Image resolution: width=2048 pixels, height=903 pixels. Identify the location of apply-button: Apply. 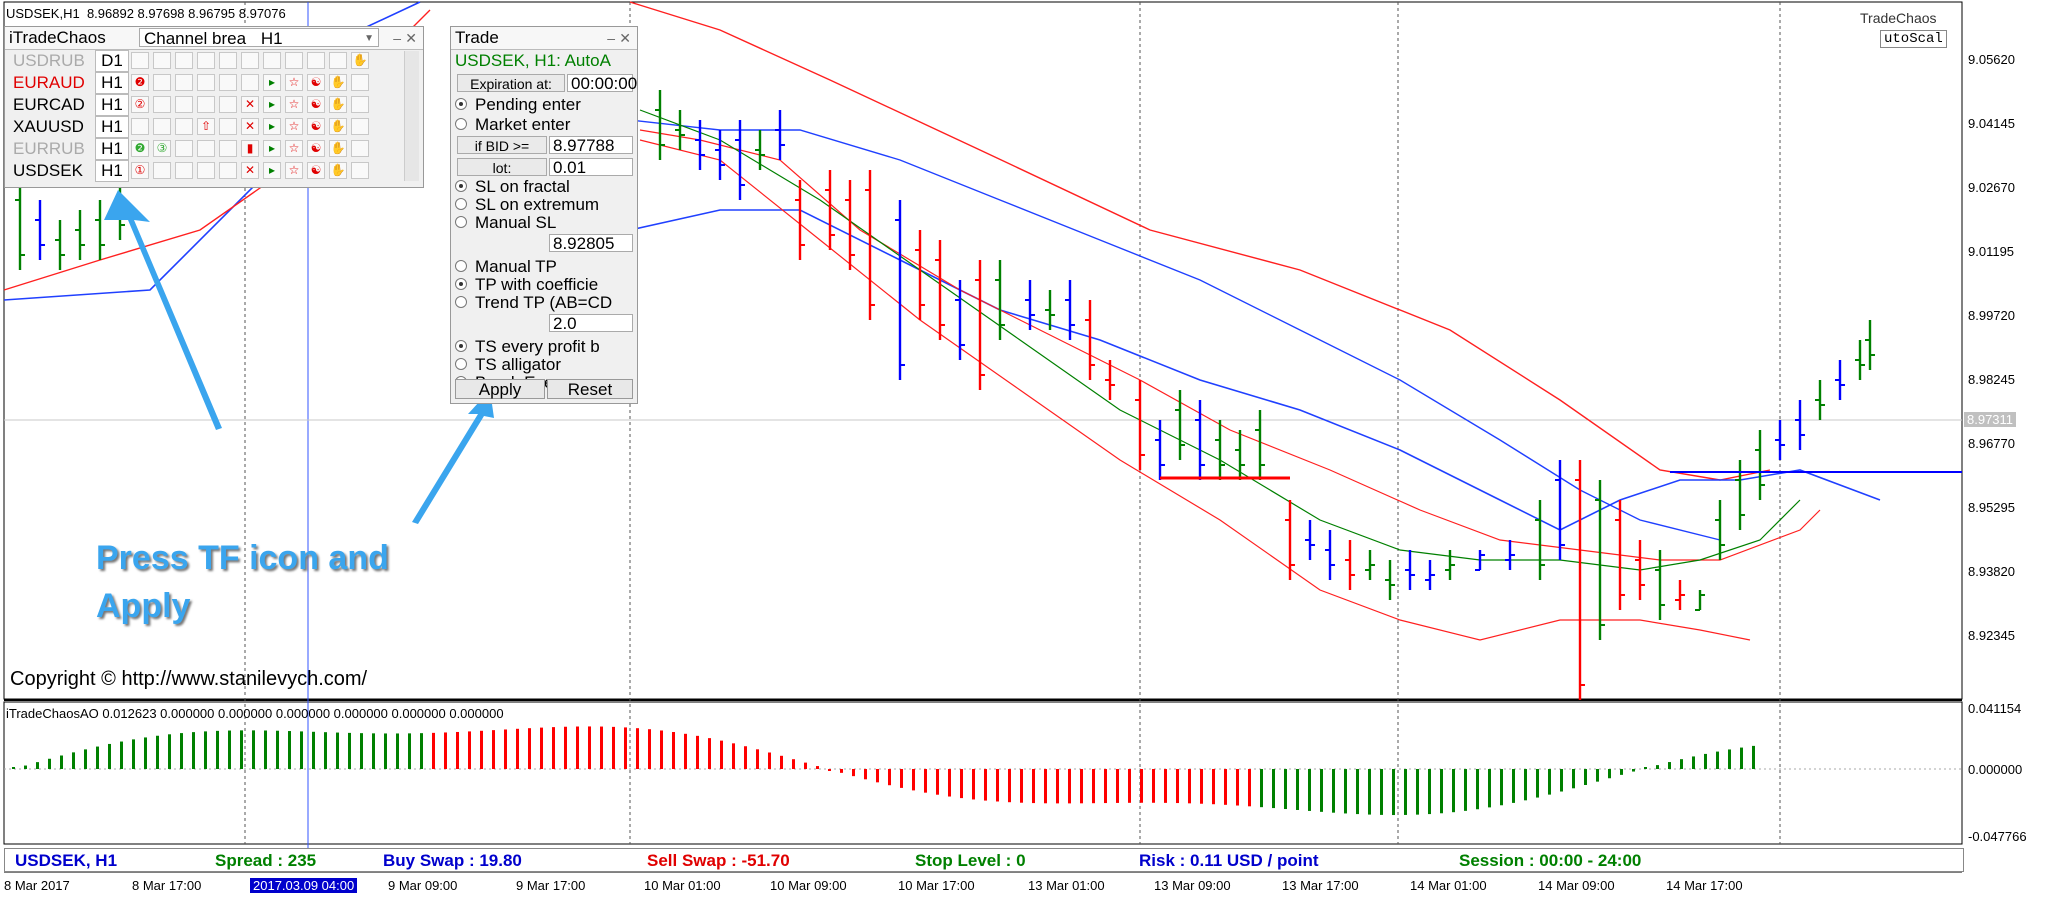
(500, 389).